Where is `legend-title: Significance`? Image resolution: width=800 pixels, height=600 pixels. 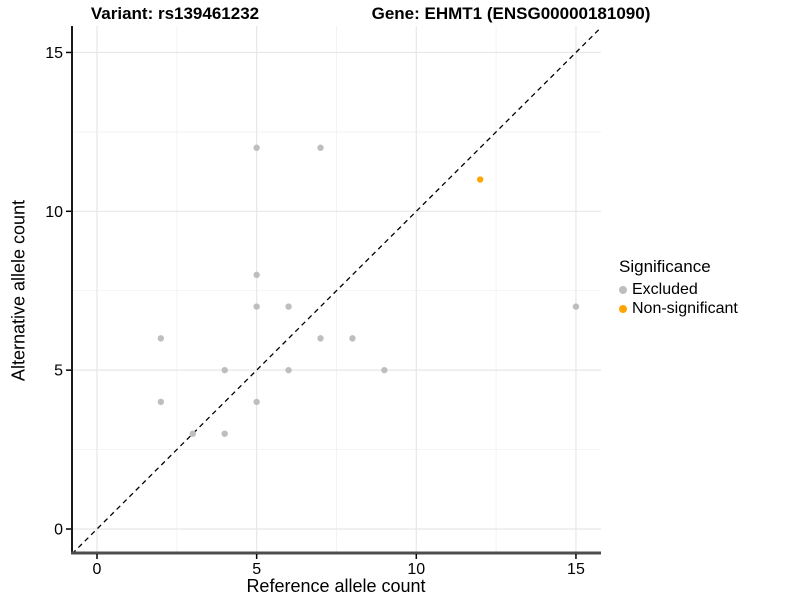 legend-title: Significance is located at coordinates (665, 266).